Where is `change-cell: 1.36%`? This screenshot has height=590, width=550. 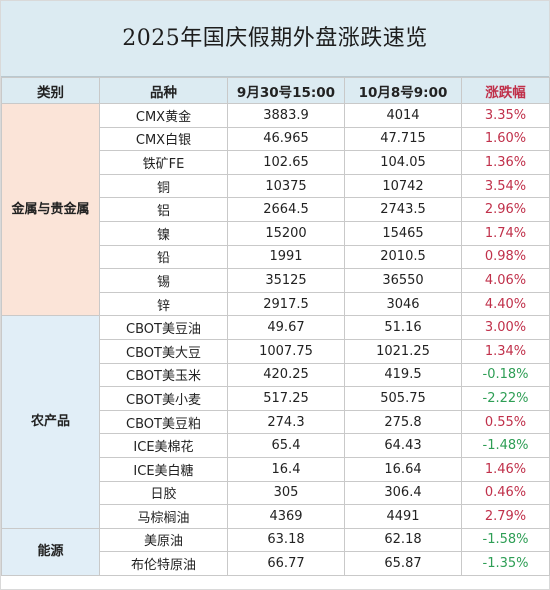 change-cell: 1.36% is located at coordinates (505, 162).